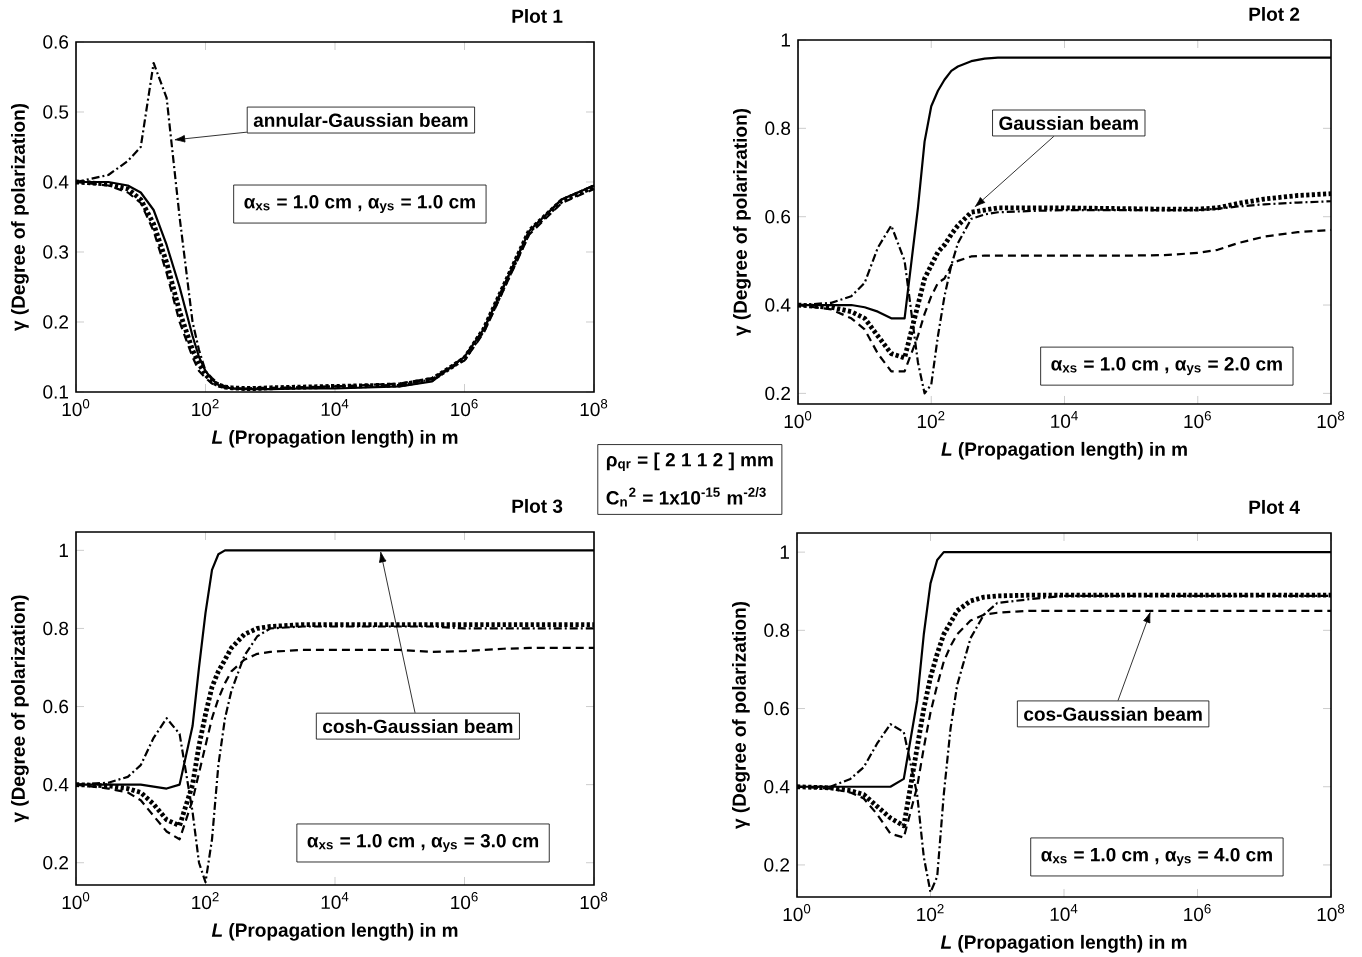  What do you see at coordinates (423, 842) in the screenshot?
I see `annotation: α$_{xs}$ = 1.0 cm , α$_{ys}$ = 3.0 cm` at bounding box center [423, 842].